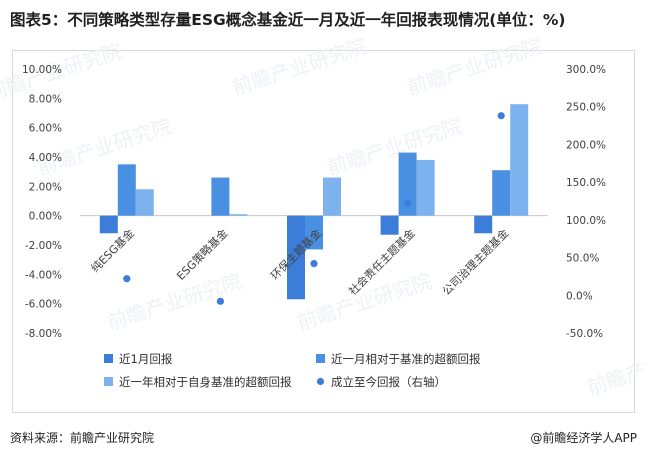 This screenshot has width=647, height=456. Describe the element at coordinates (43, 334) in the screenshot. I see `left-tick-label: -8.00%` at that location.